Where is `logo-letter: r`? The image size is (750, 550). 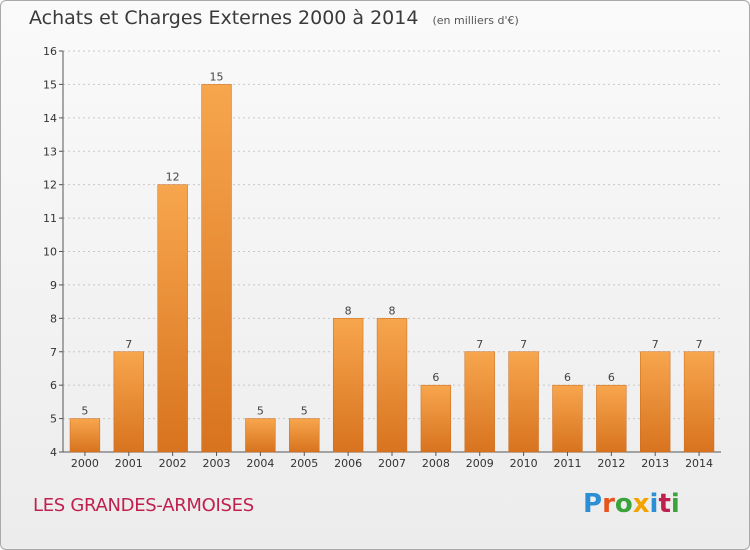 logo-letter: r is located at coordinates (608, 504).